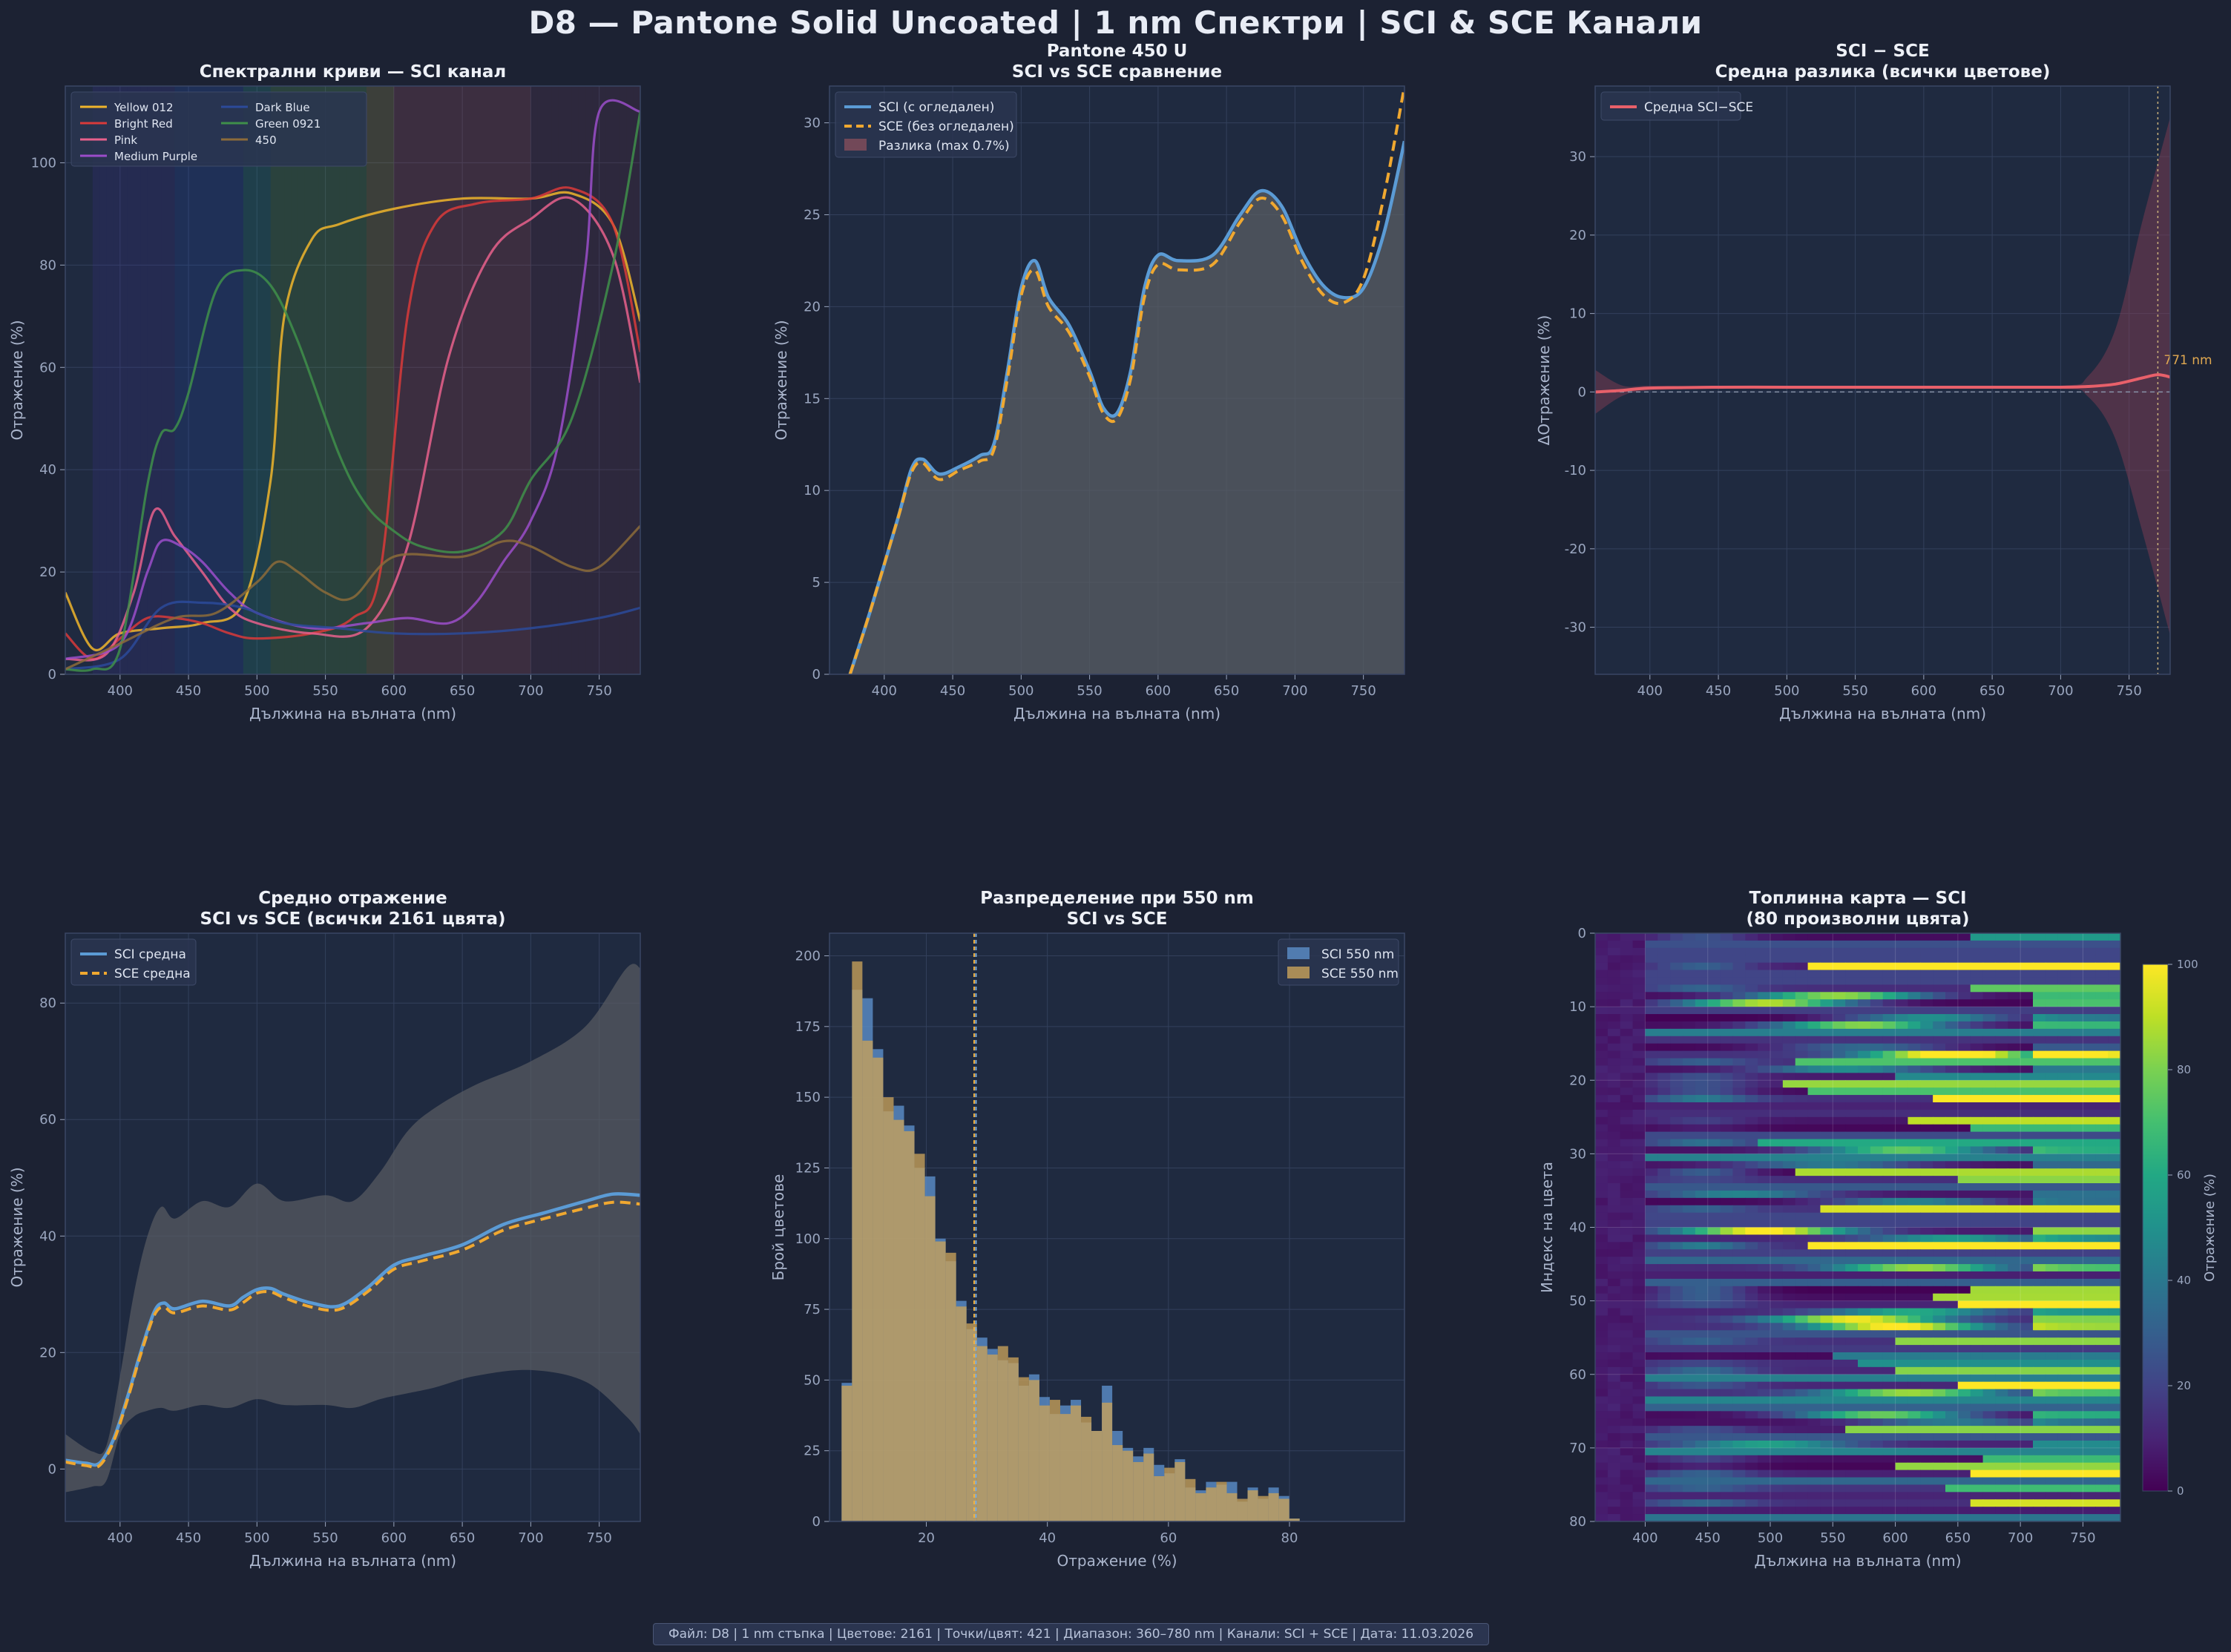  Describe the element at coordinates (352, 714) in the screenshot. I see `x-axis-label: Дължина на вълната (nm)` at that location.